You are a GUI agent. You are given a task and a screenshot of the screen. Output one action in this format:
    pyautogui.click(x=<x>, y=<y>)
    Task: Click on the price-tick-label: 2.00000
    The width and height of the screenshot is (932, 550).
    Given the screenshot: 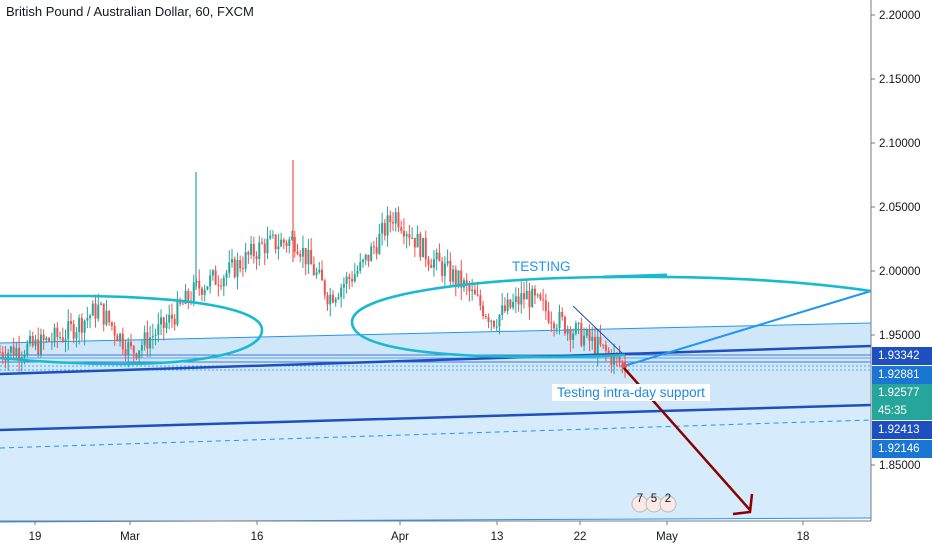 What is the action you would take?
    pyautogui.click(x=900, y=272)
    